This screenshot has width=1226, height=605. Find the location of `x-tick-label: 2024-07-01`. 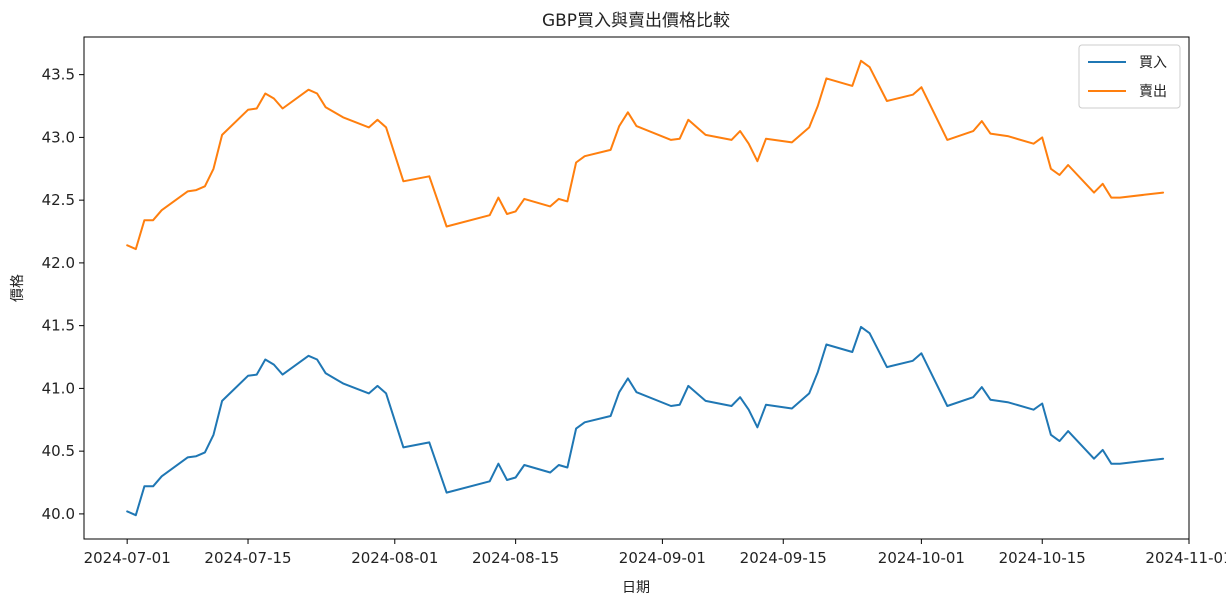

x-tick-label: 2024-07-01 is located at coordinates (127, 558).